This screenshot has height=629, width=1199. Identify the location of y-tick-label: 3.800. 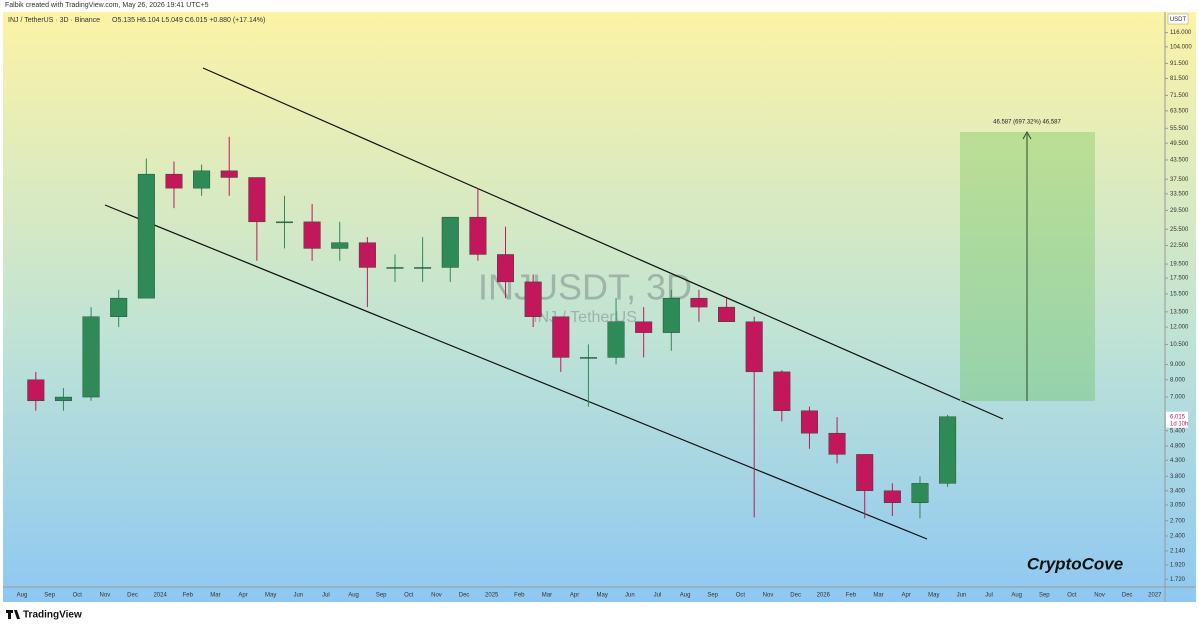
(1178, 477).